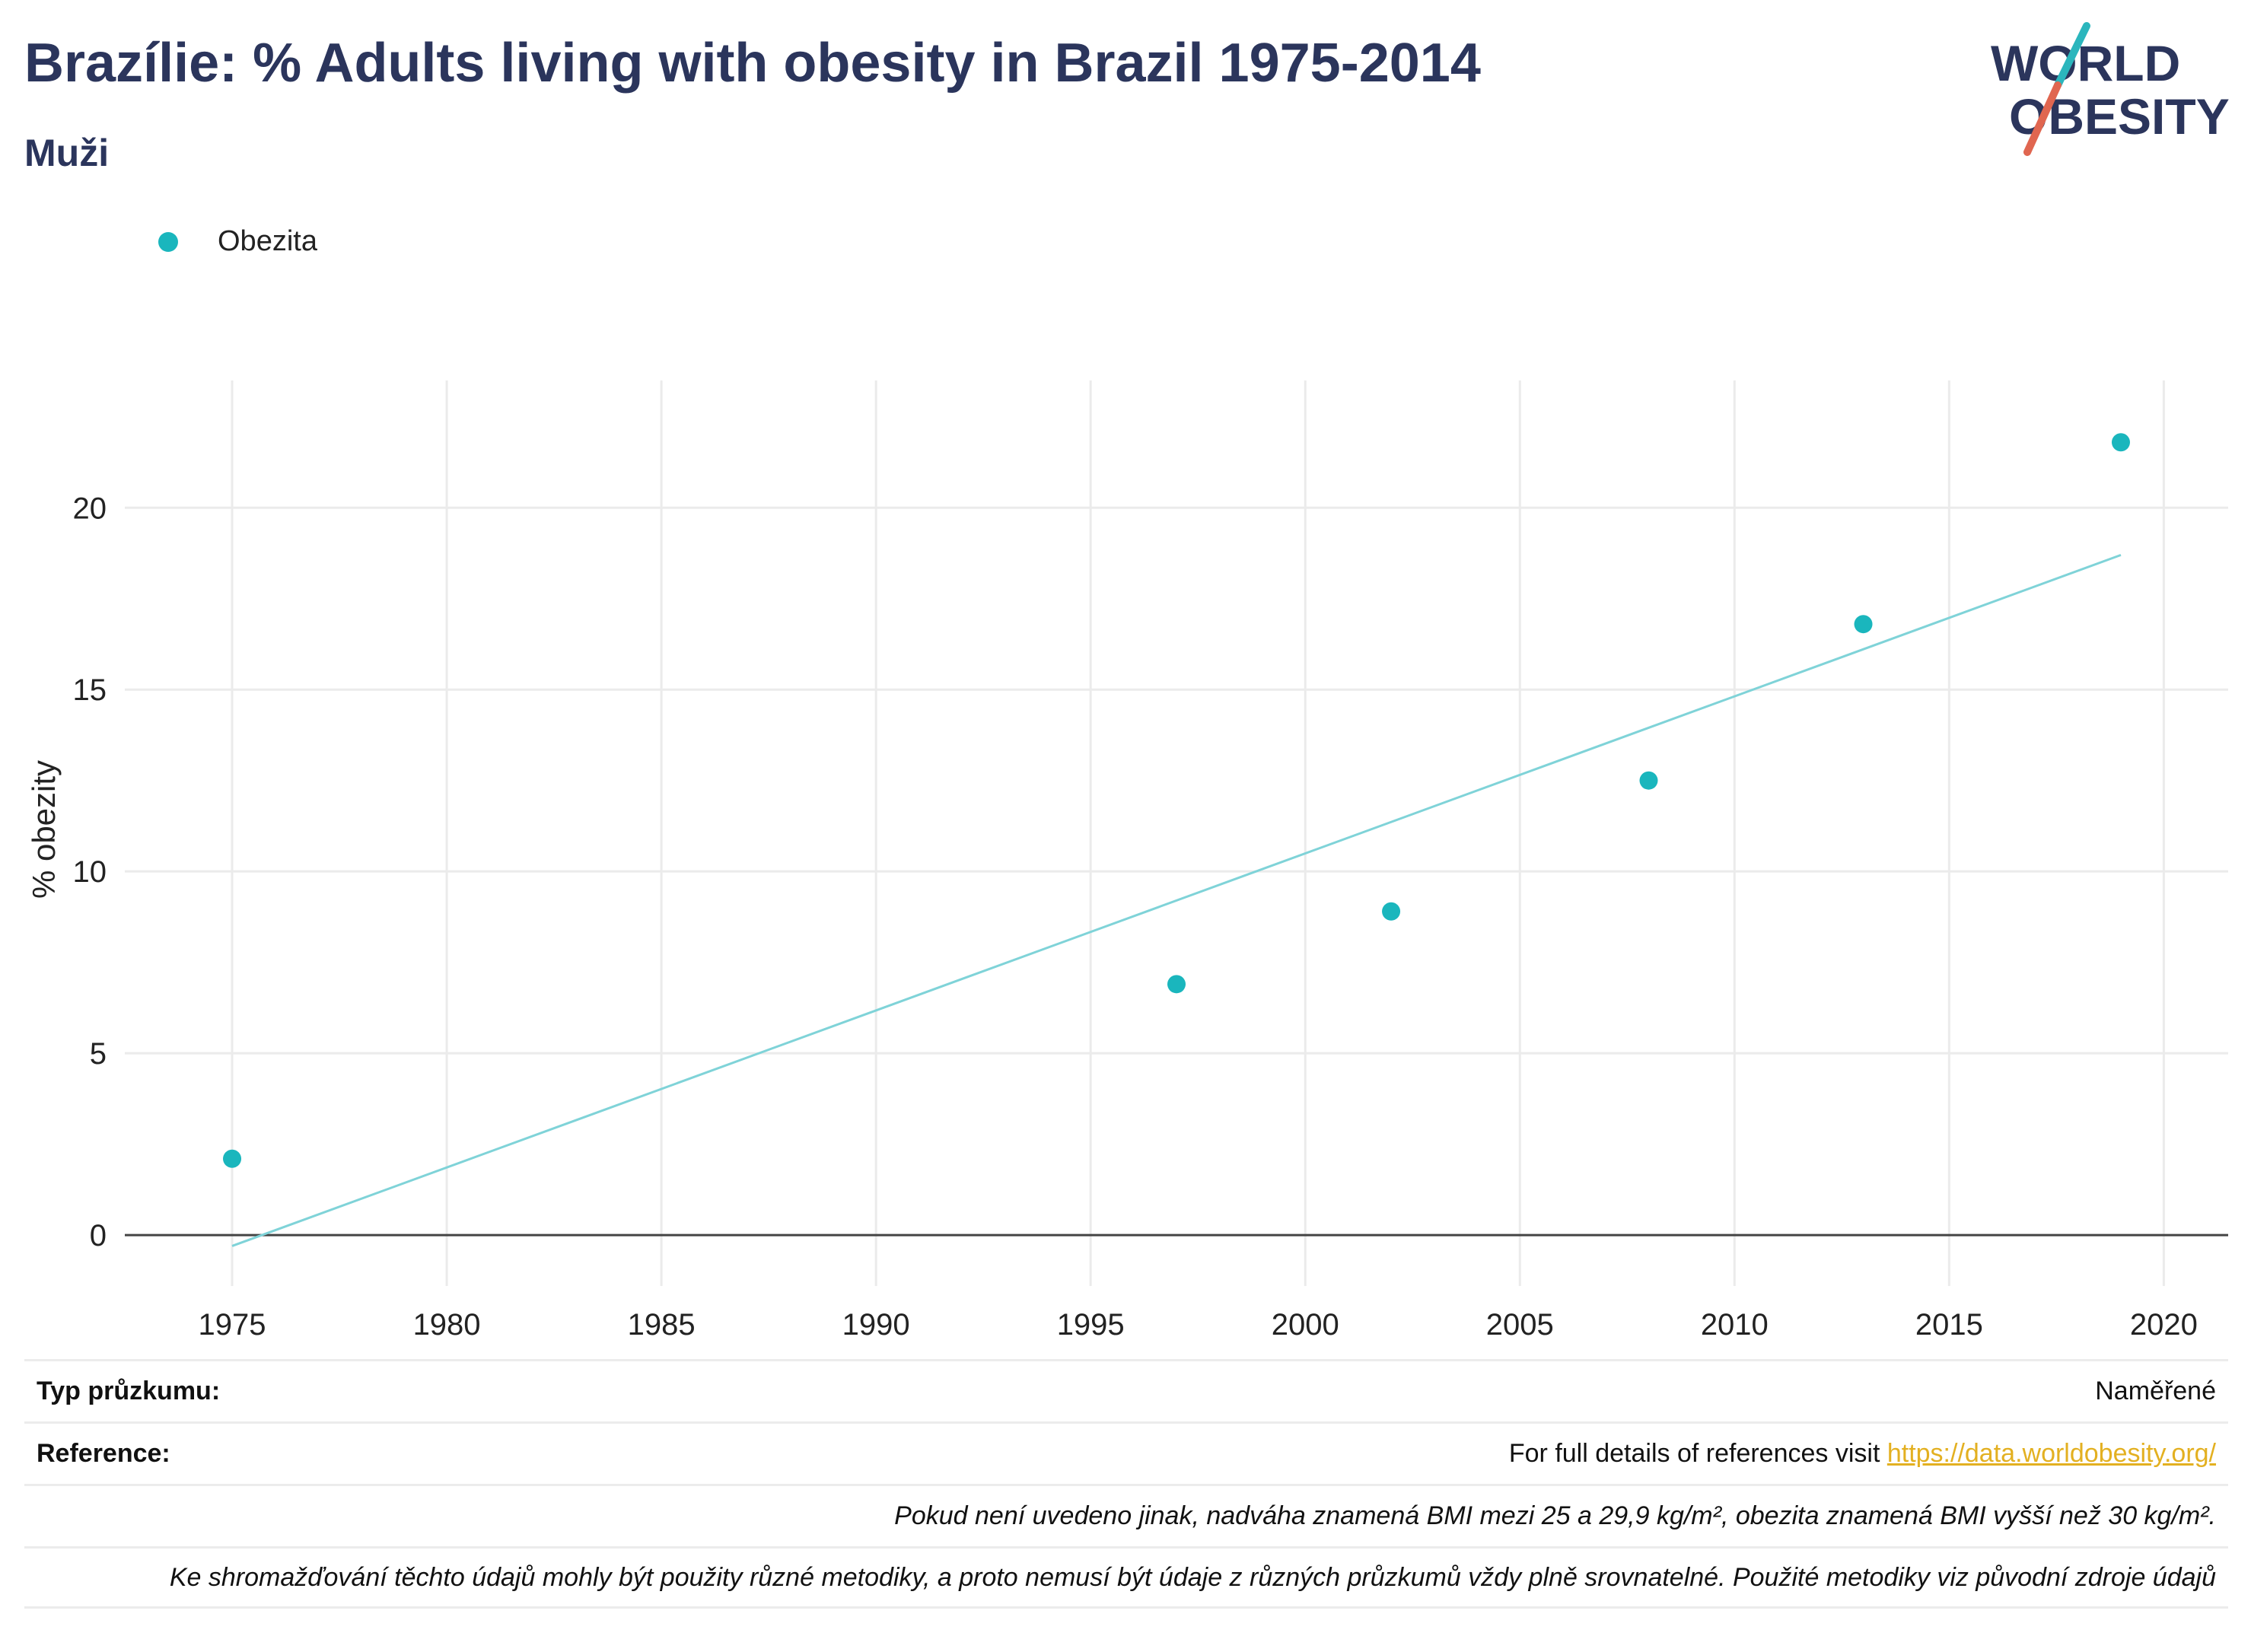 This screenshot has width=2251, height=1652. I want to click on legend: Obezita, so click(237, 241).